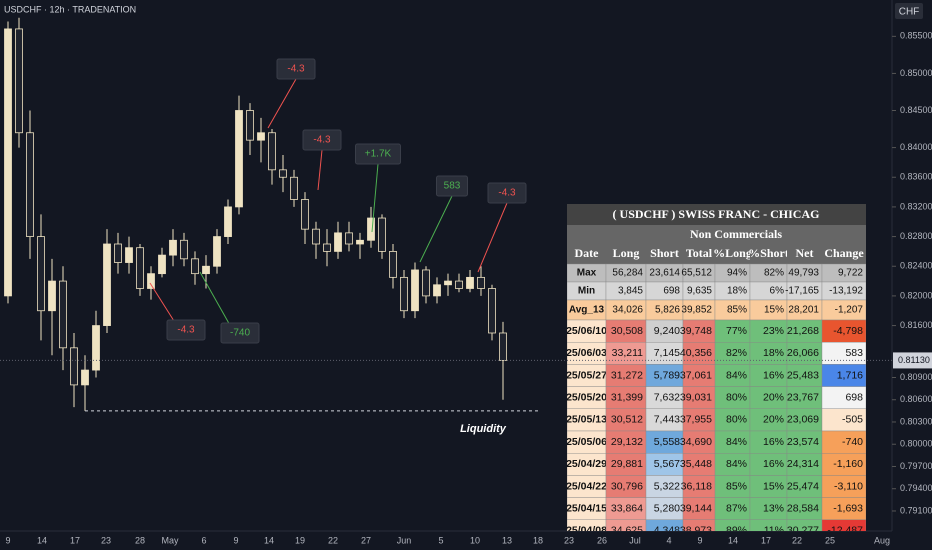 The image size is (932, 550). What do you see at coordinates (916, 36) in the screenshot?
I see `y-tick-label: 0.85500` at bounding box center [916, 36].